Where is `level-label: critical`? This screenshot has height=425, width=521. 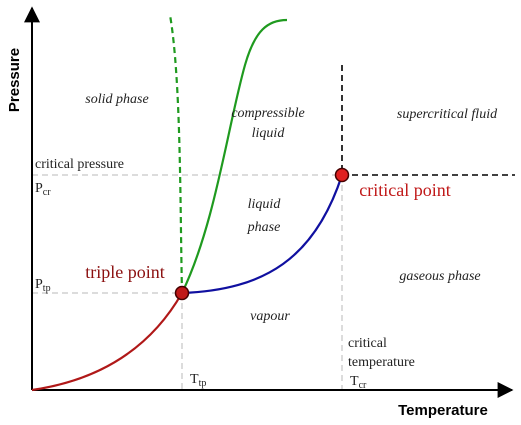
level-label: critical is located at coordinates (367, 343).